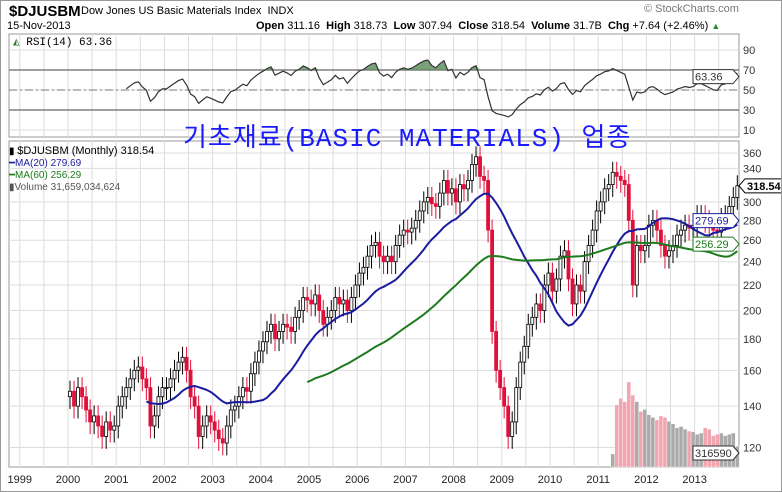  Describe the element at coordinates (435, 26) in the screenshot. I see `low-value: 307.94` at that location.